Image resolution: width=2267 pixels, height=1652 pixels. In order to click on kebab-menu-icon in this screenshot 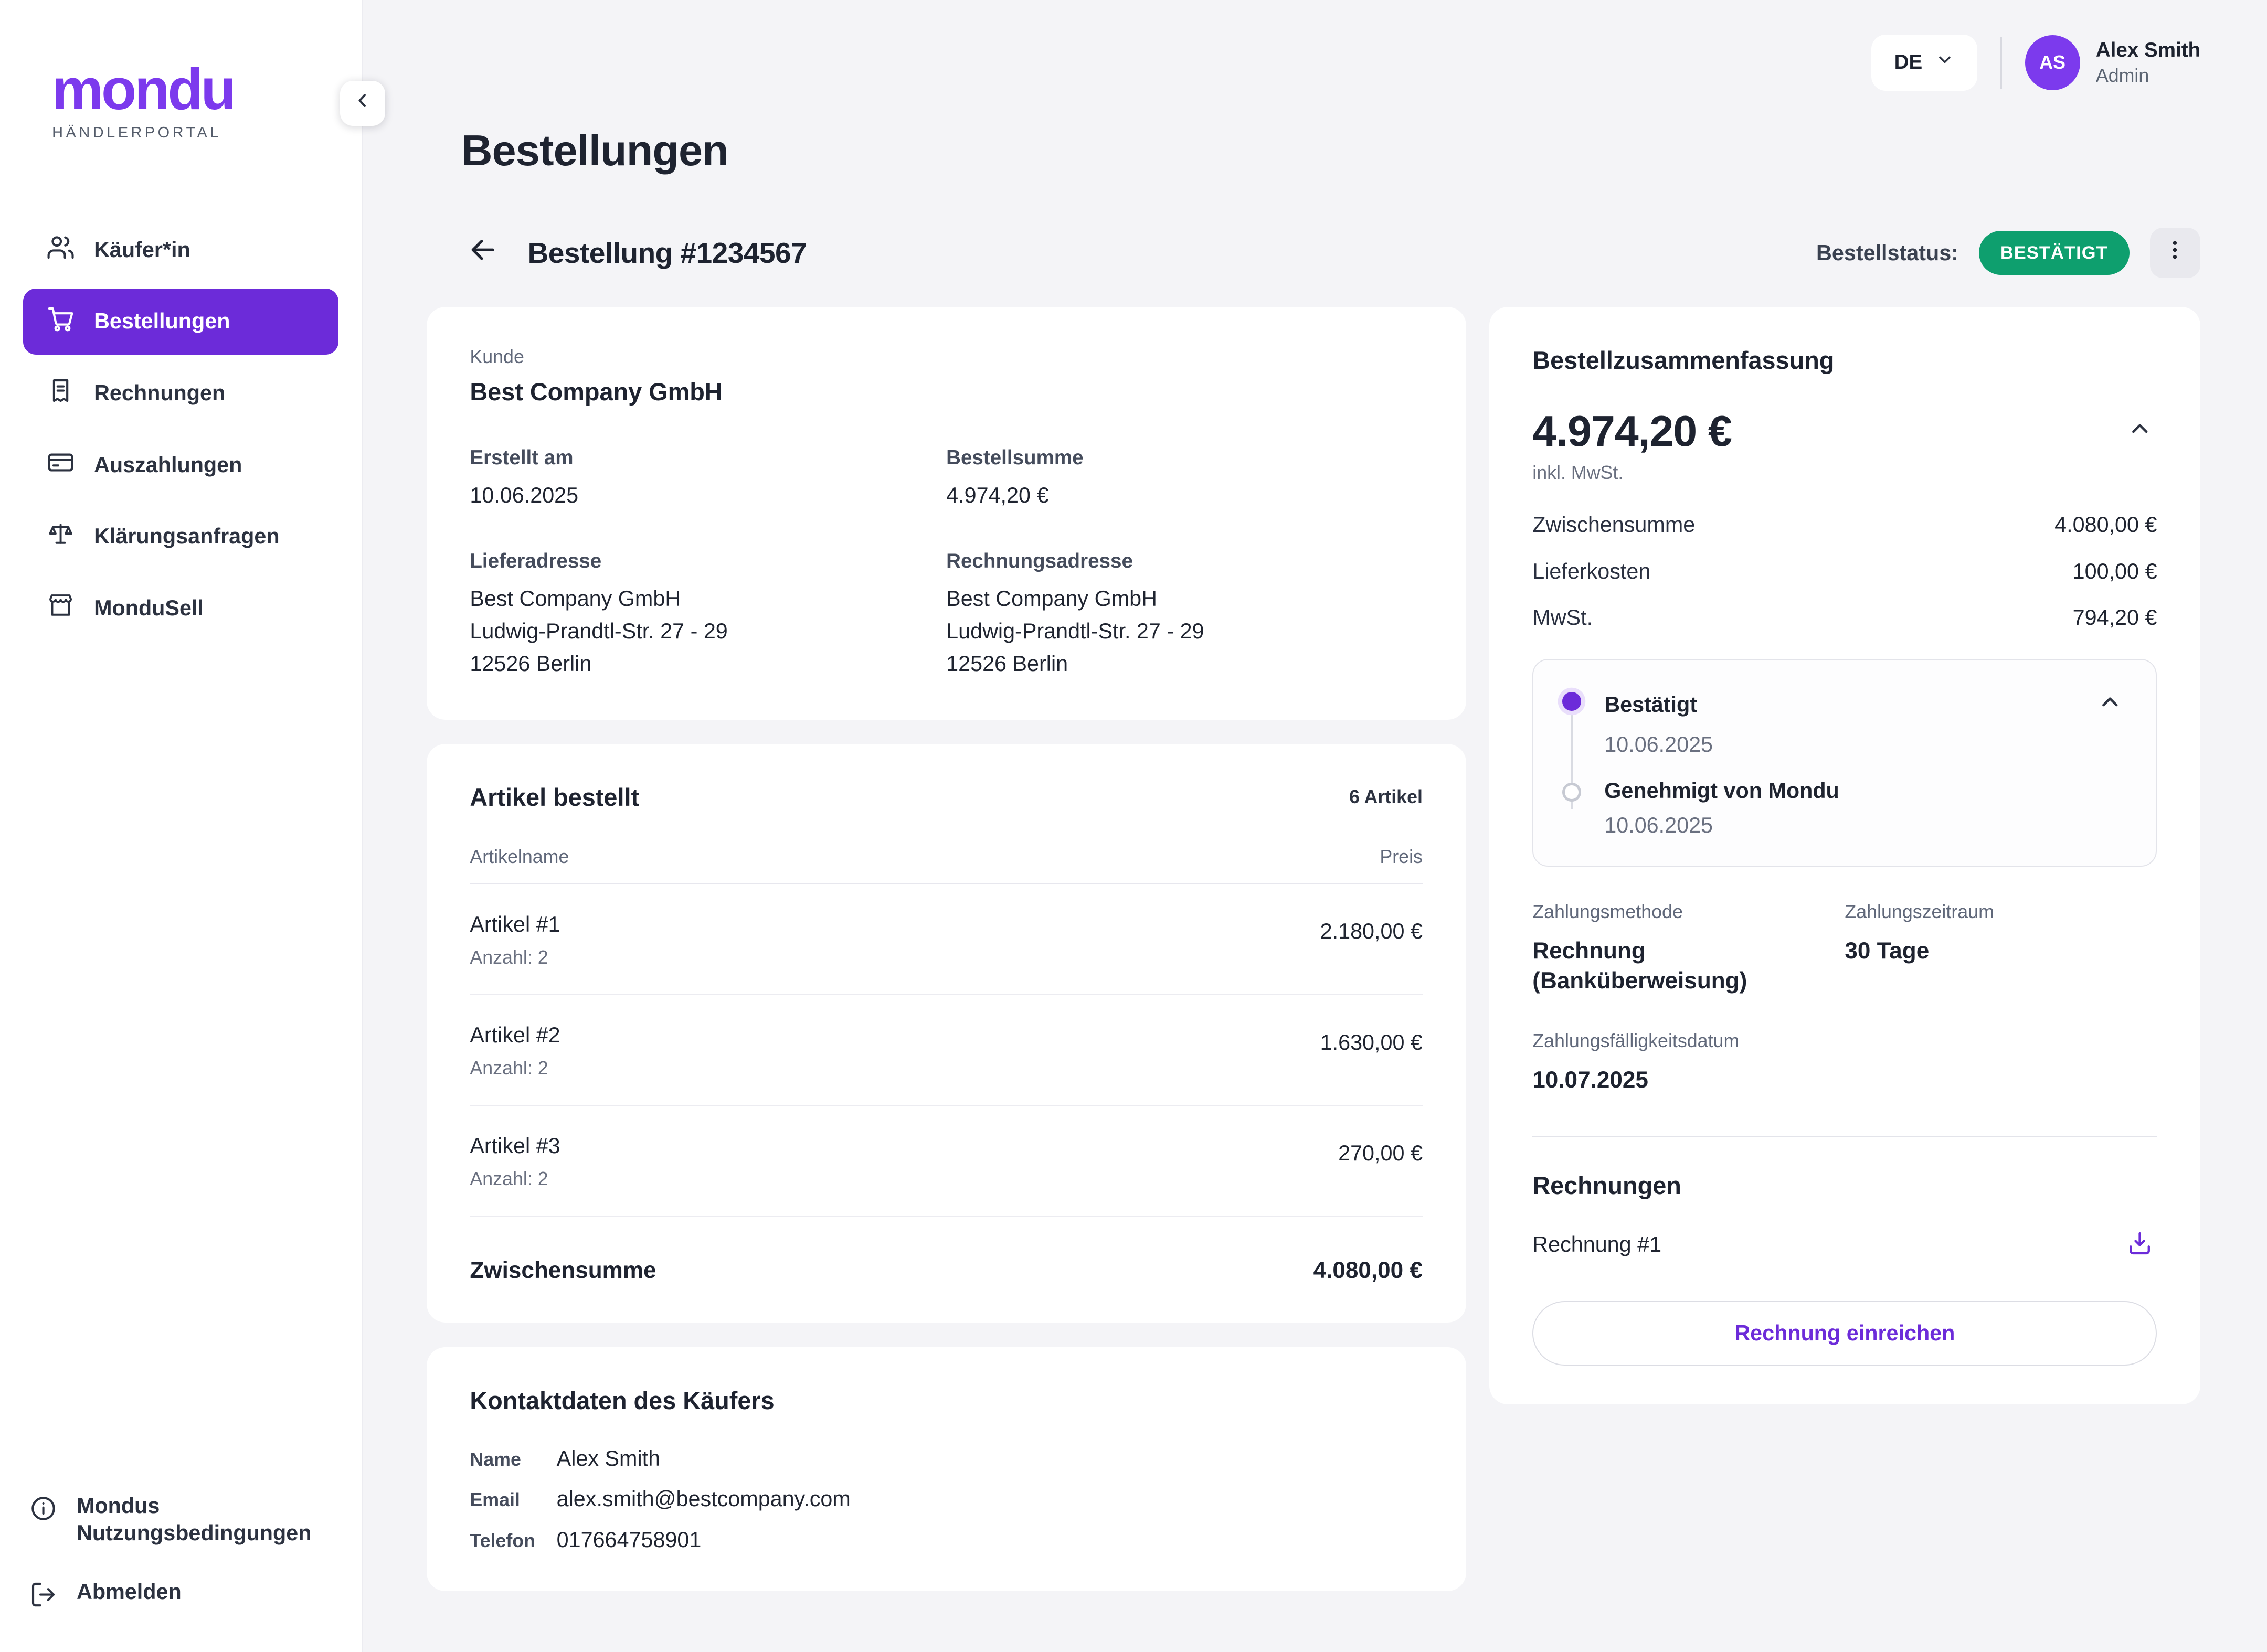, I will do `click(2175, 253)`.